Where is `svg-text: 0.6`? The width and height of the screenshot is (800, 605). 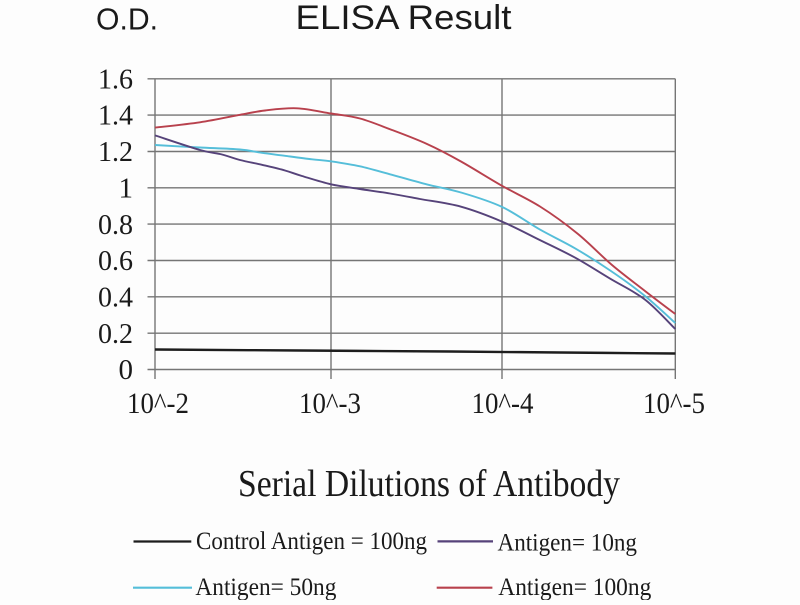
svg-text: 0.6 is located at coordinates (115, 261).